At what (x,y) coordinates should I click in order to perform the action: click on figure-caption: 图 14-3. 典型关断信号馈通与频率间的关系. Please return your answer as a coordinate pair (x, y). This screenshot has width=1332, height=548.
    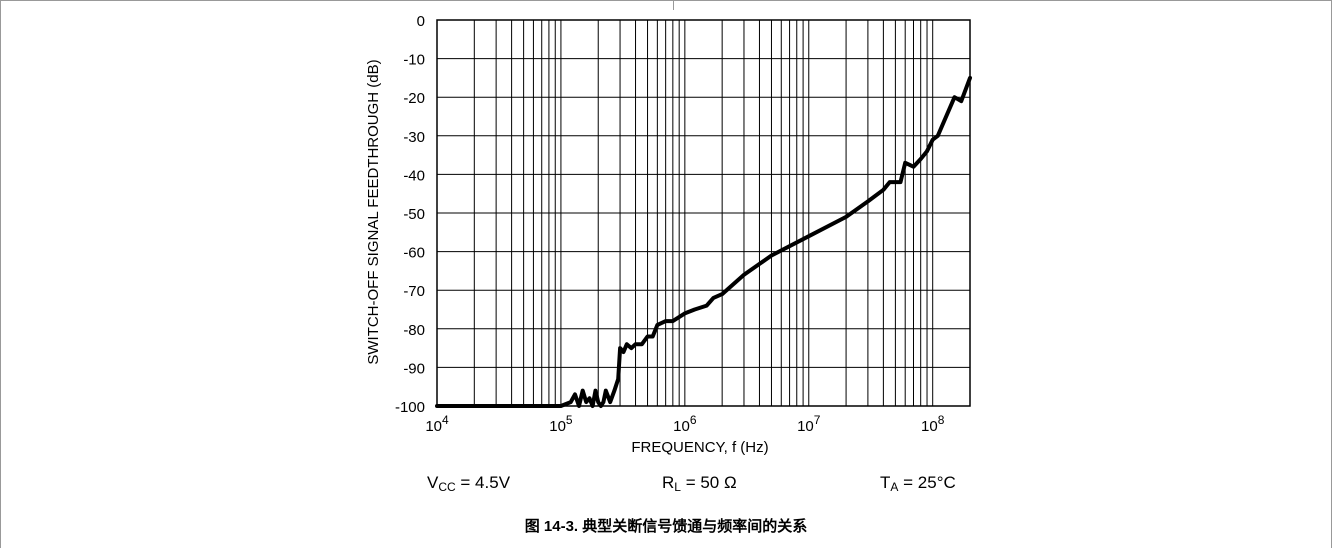
    Looking at the image, I should click on (666, 526).